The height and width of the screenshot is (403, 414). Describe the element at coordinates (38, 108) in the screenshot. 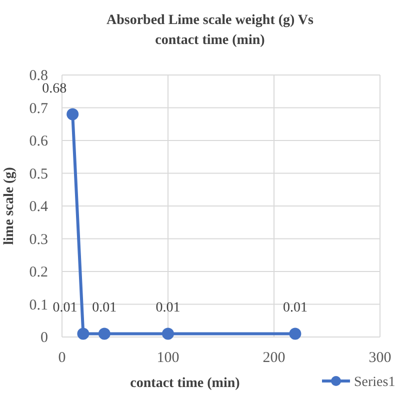

I see `y-tick-label: 0.7` at that location.